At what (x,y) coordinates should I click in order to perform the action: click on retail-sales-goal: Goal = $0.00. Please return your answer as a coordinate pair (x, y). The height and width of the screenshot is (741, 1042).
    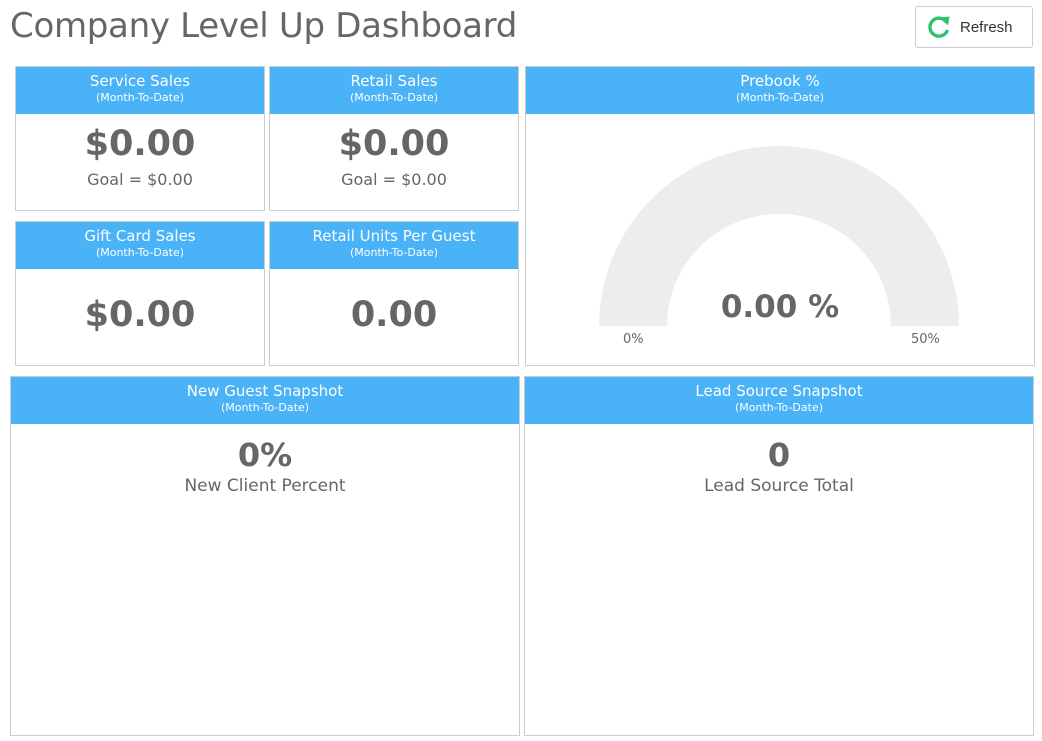
    Looking at the image, I should click on (394, 179).